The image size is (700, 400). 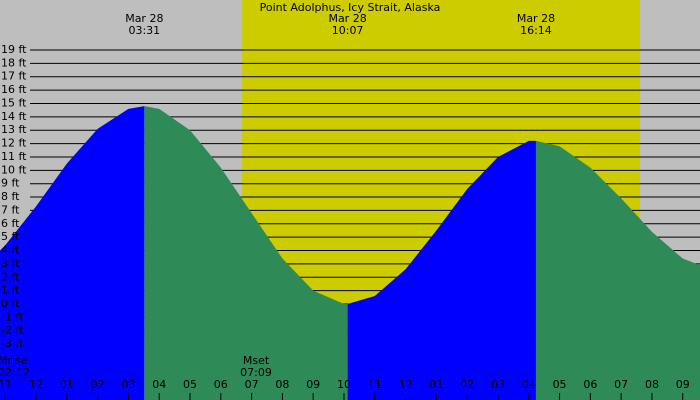 I want to click on y-tick-label: 15 ft, so click(x=14, y=102).